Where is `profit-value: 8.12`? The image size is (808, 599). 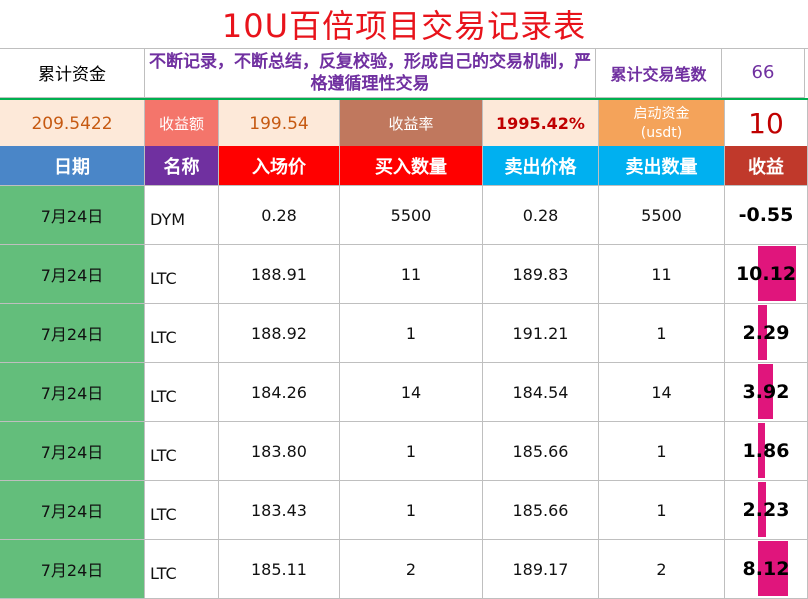
profit-value: 8.12 is located at coordinates (766, 569).